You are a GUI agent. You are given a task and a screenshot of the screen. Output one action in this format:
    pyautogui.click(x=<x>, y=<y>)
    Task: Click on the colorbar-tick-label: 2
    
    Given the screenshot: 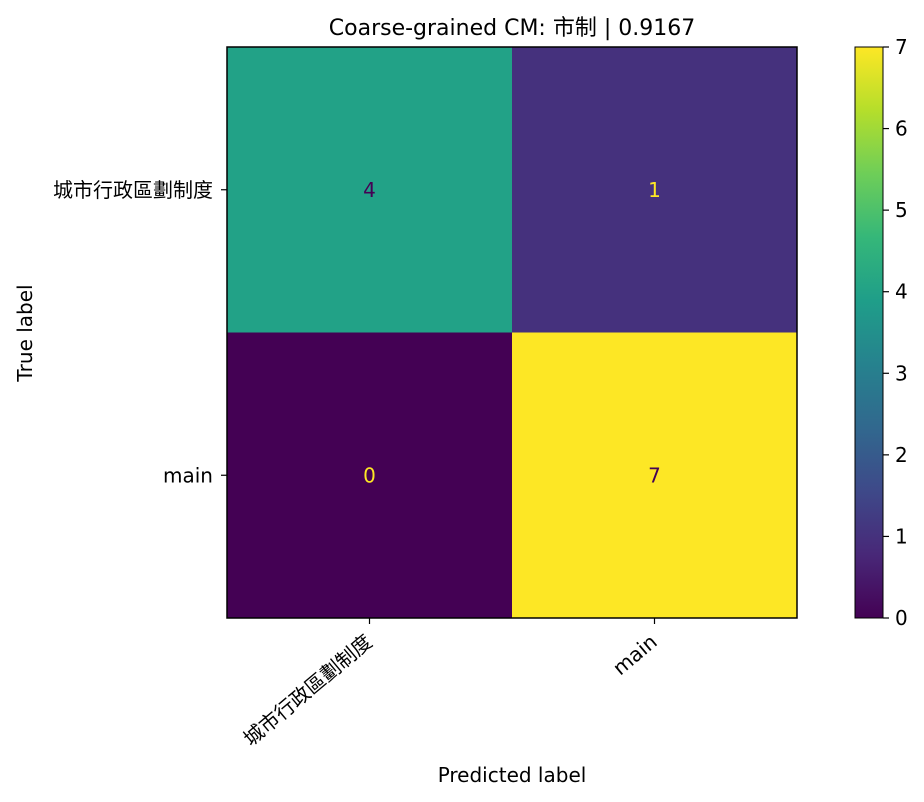 What is the action you would take?
    pyautogui.click(x=901, y=455)
    